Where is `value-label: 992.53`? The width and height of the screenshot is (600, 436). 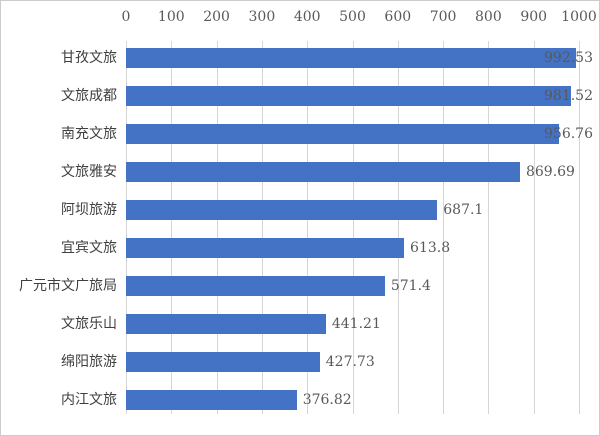 value-label: 992.53 is located at coordinates (568, 58).